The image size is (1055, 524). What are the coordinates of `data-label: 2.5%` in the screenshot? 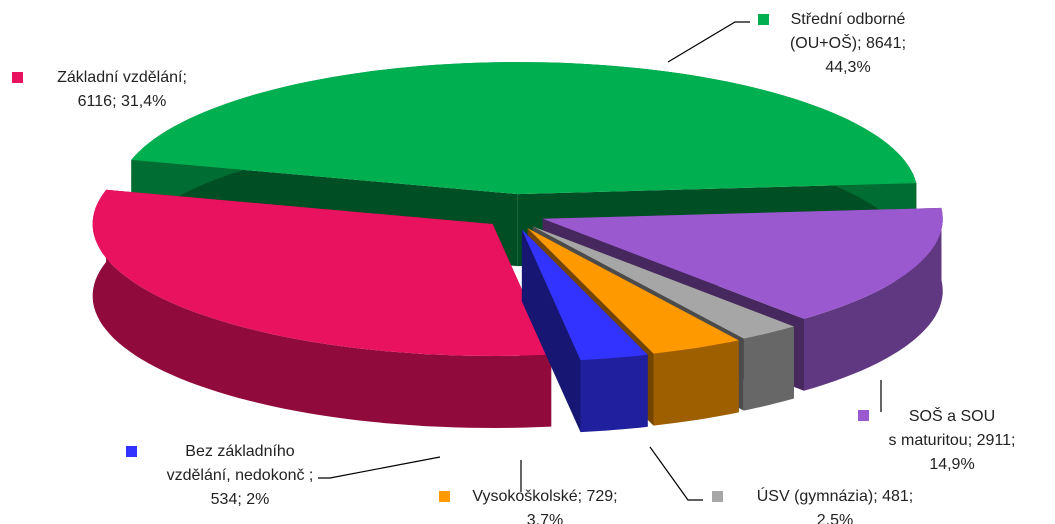 It's located at (835, 518).